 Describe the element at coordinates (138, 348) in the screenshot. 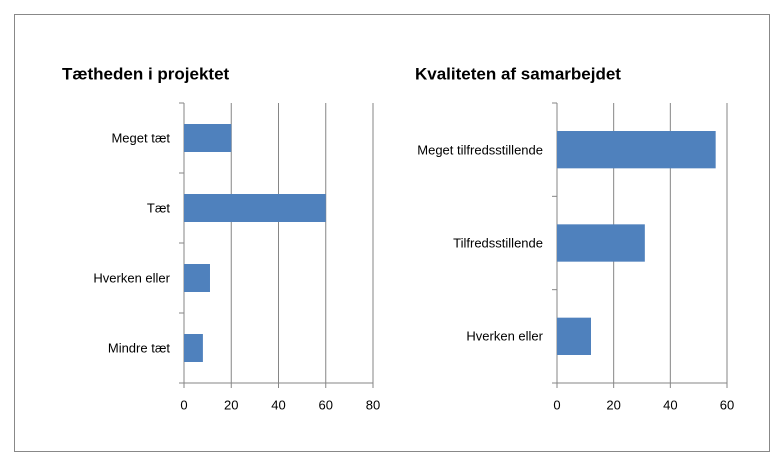

I see `y-tick-label: Mindre tæt` at that location.